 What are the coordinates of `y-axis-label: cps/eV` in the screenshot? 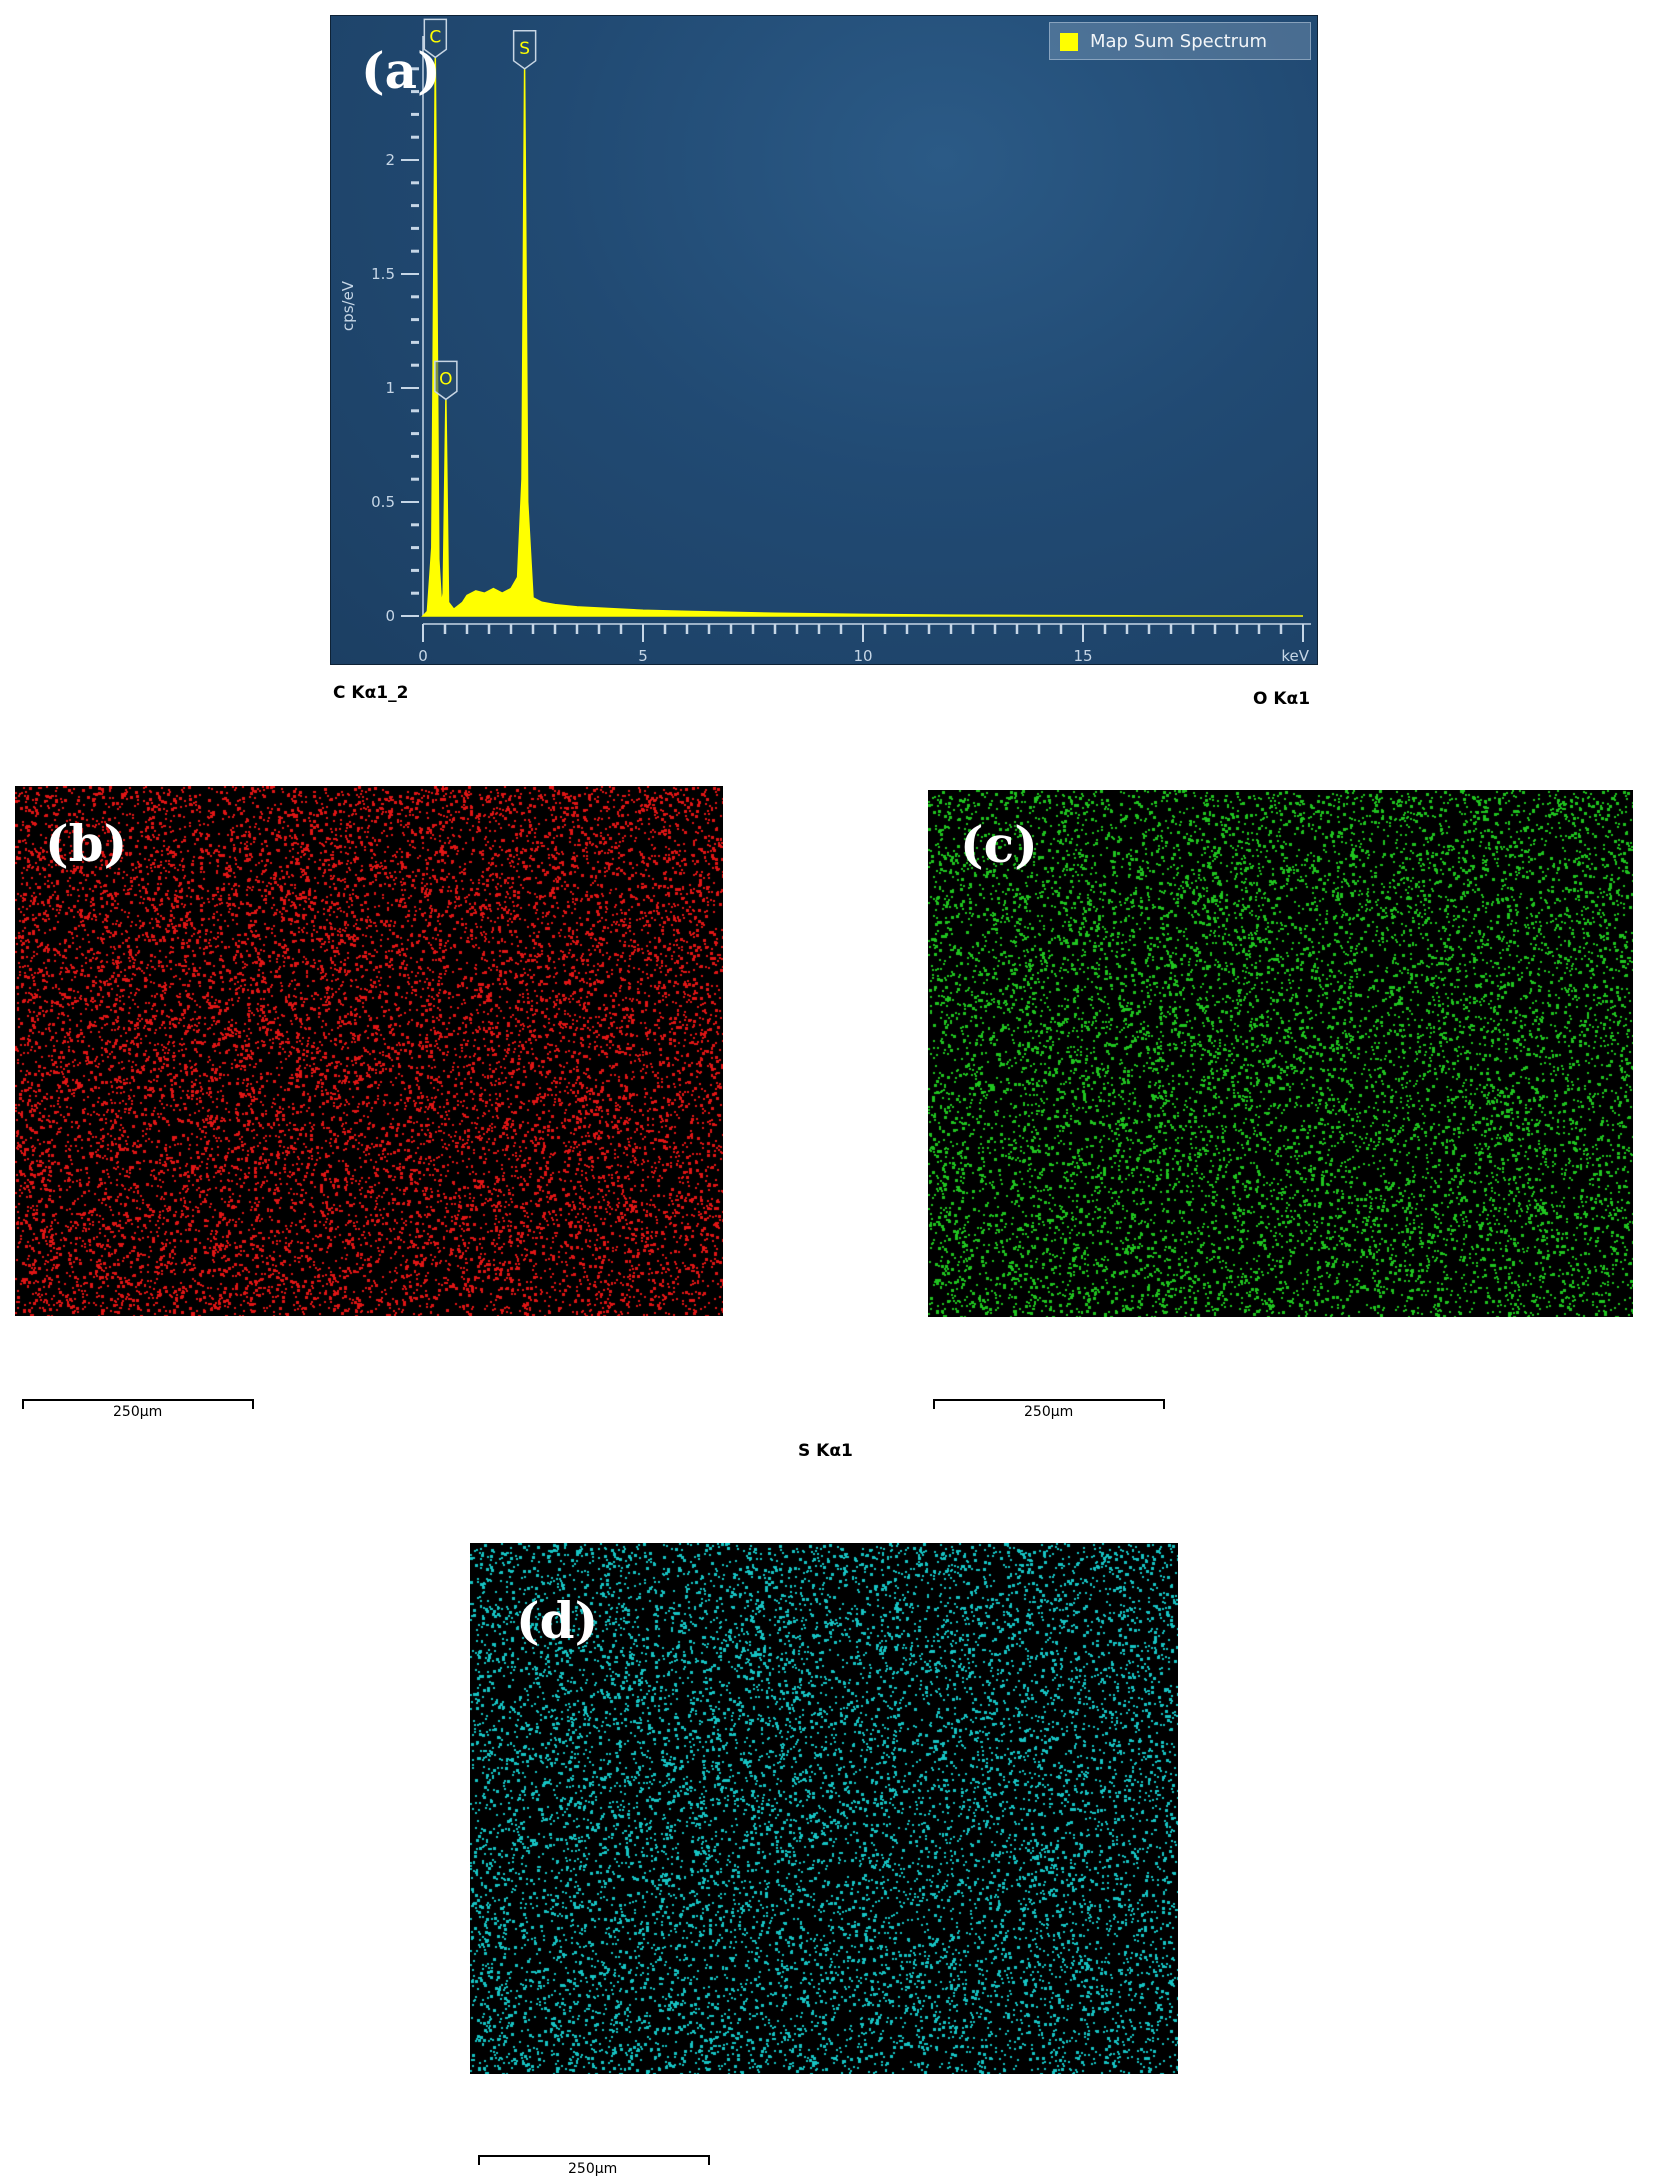 It's located at (348, 305).